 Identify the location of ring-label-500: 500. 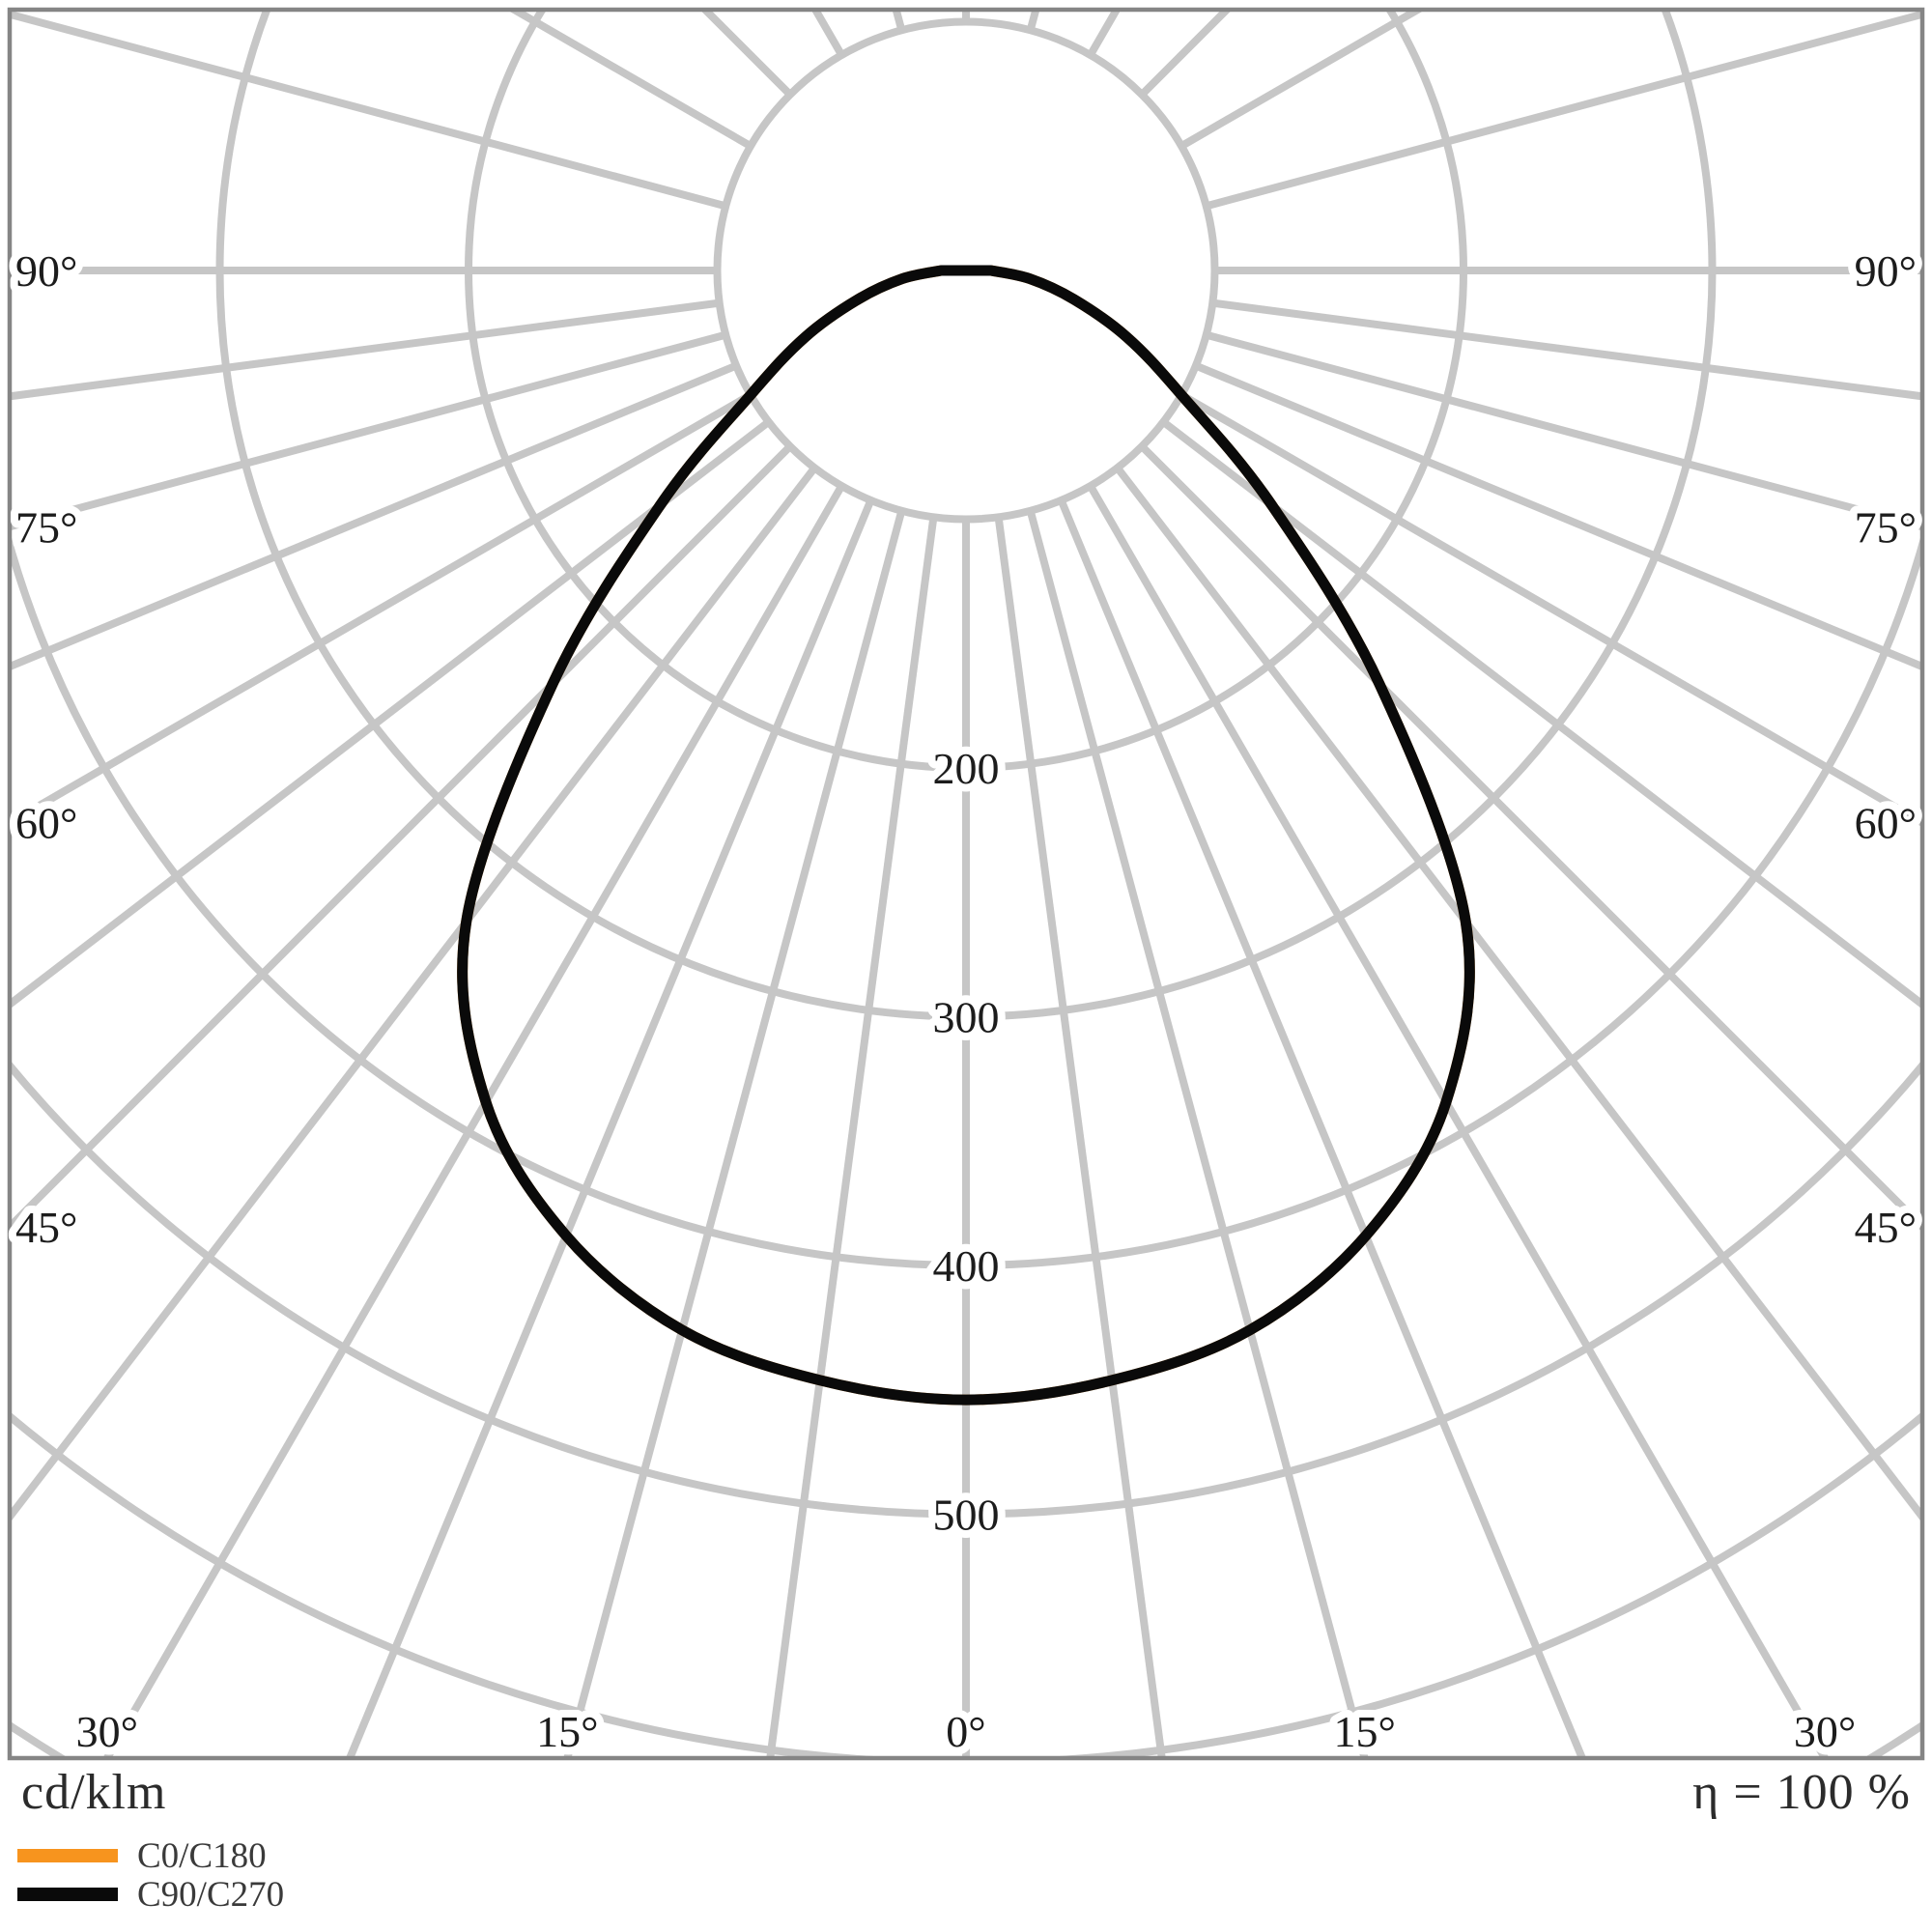
(966, 1515).